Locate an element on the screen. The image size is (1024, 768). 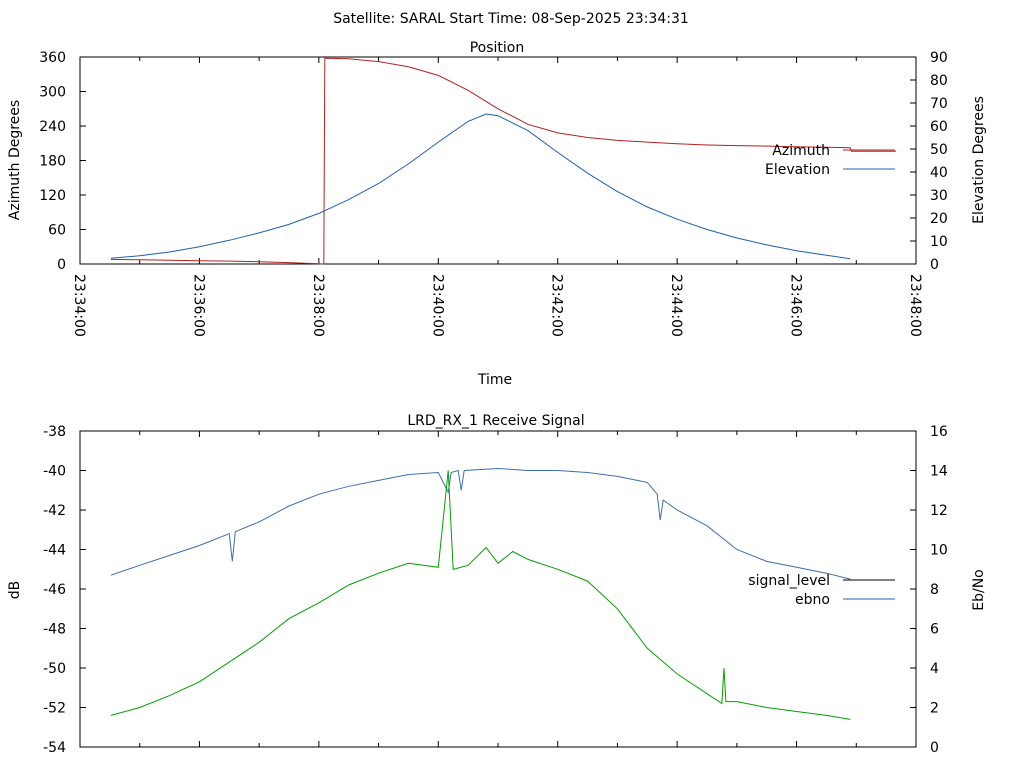
y2-tick-label: 2 is located at coordinates (934, 709).